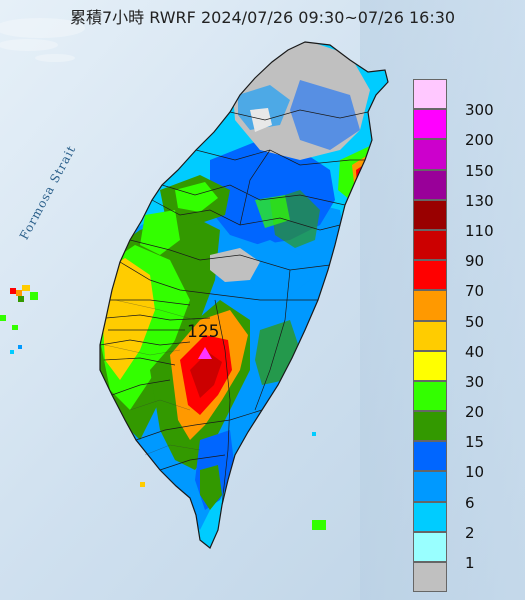  I want to click on legend-row: 15, so click(468, 431).